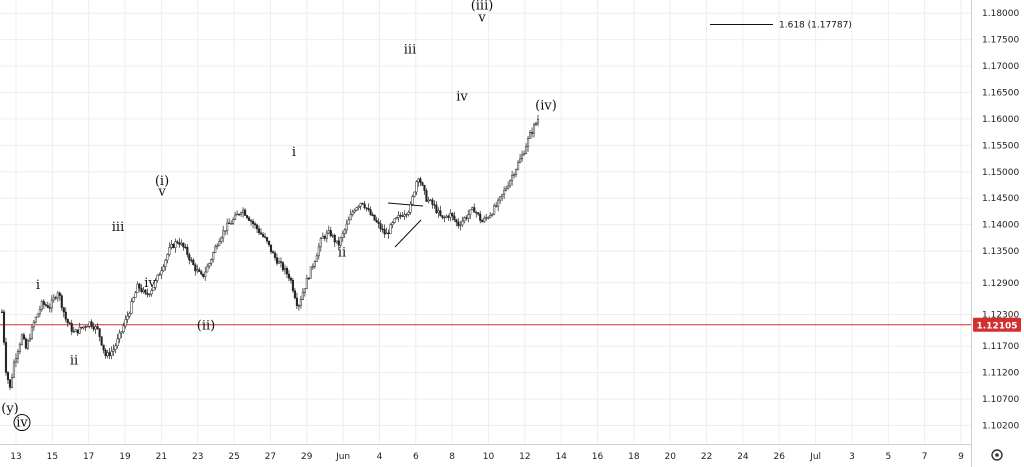  What do you see at coordinates (206, 325) in the screenshot?
I see `wave-label: (ii)` at bounding box center [206, 325].